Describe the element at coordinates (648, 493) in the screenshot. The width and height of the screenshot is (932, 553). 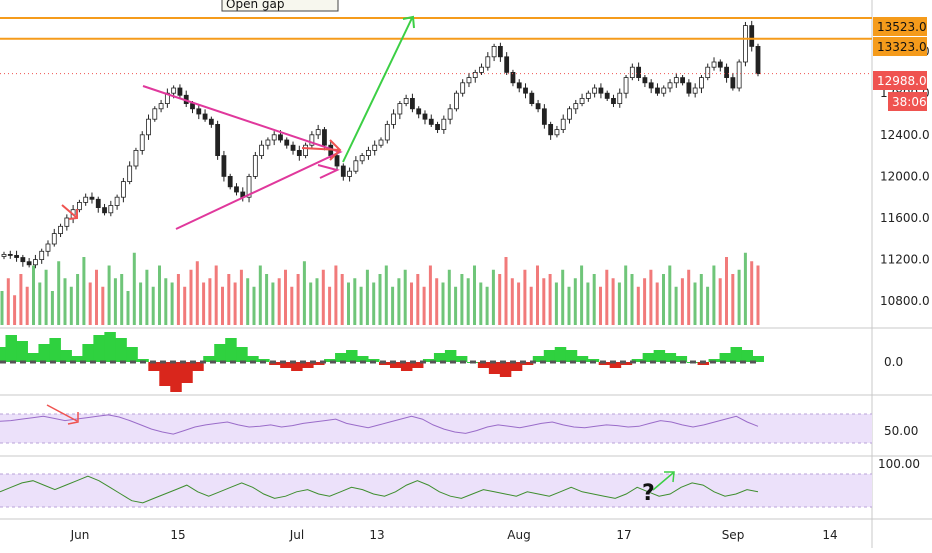
I see `question-mark-annotation: ?` at that location.